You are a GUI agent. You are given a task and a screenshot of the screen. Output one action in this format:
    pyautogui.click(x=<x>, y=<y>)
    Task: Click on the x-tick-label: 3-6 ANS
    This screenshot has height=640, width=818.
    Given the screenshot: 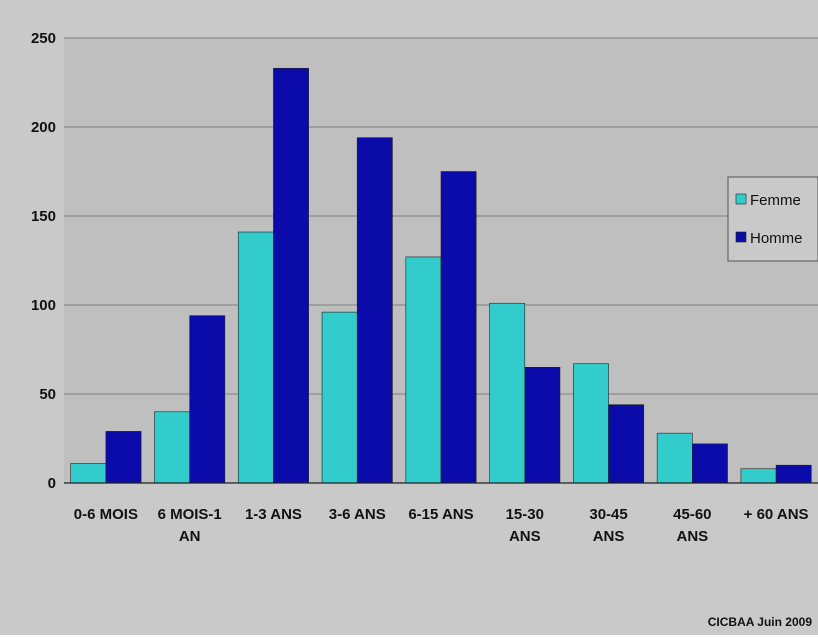 What is the action you would take?
    pyautogui.click(x=357, y=514)
    